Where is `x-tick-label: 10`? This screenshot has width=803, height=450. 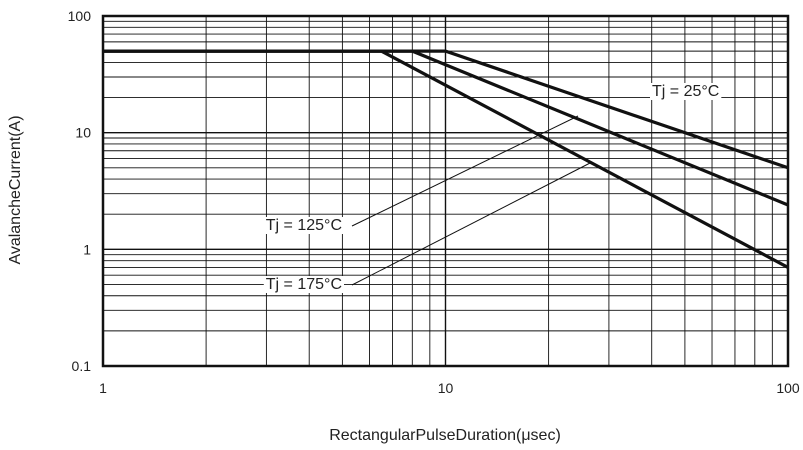
x-tick-label: 10 is located at coordinates (446, 388).